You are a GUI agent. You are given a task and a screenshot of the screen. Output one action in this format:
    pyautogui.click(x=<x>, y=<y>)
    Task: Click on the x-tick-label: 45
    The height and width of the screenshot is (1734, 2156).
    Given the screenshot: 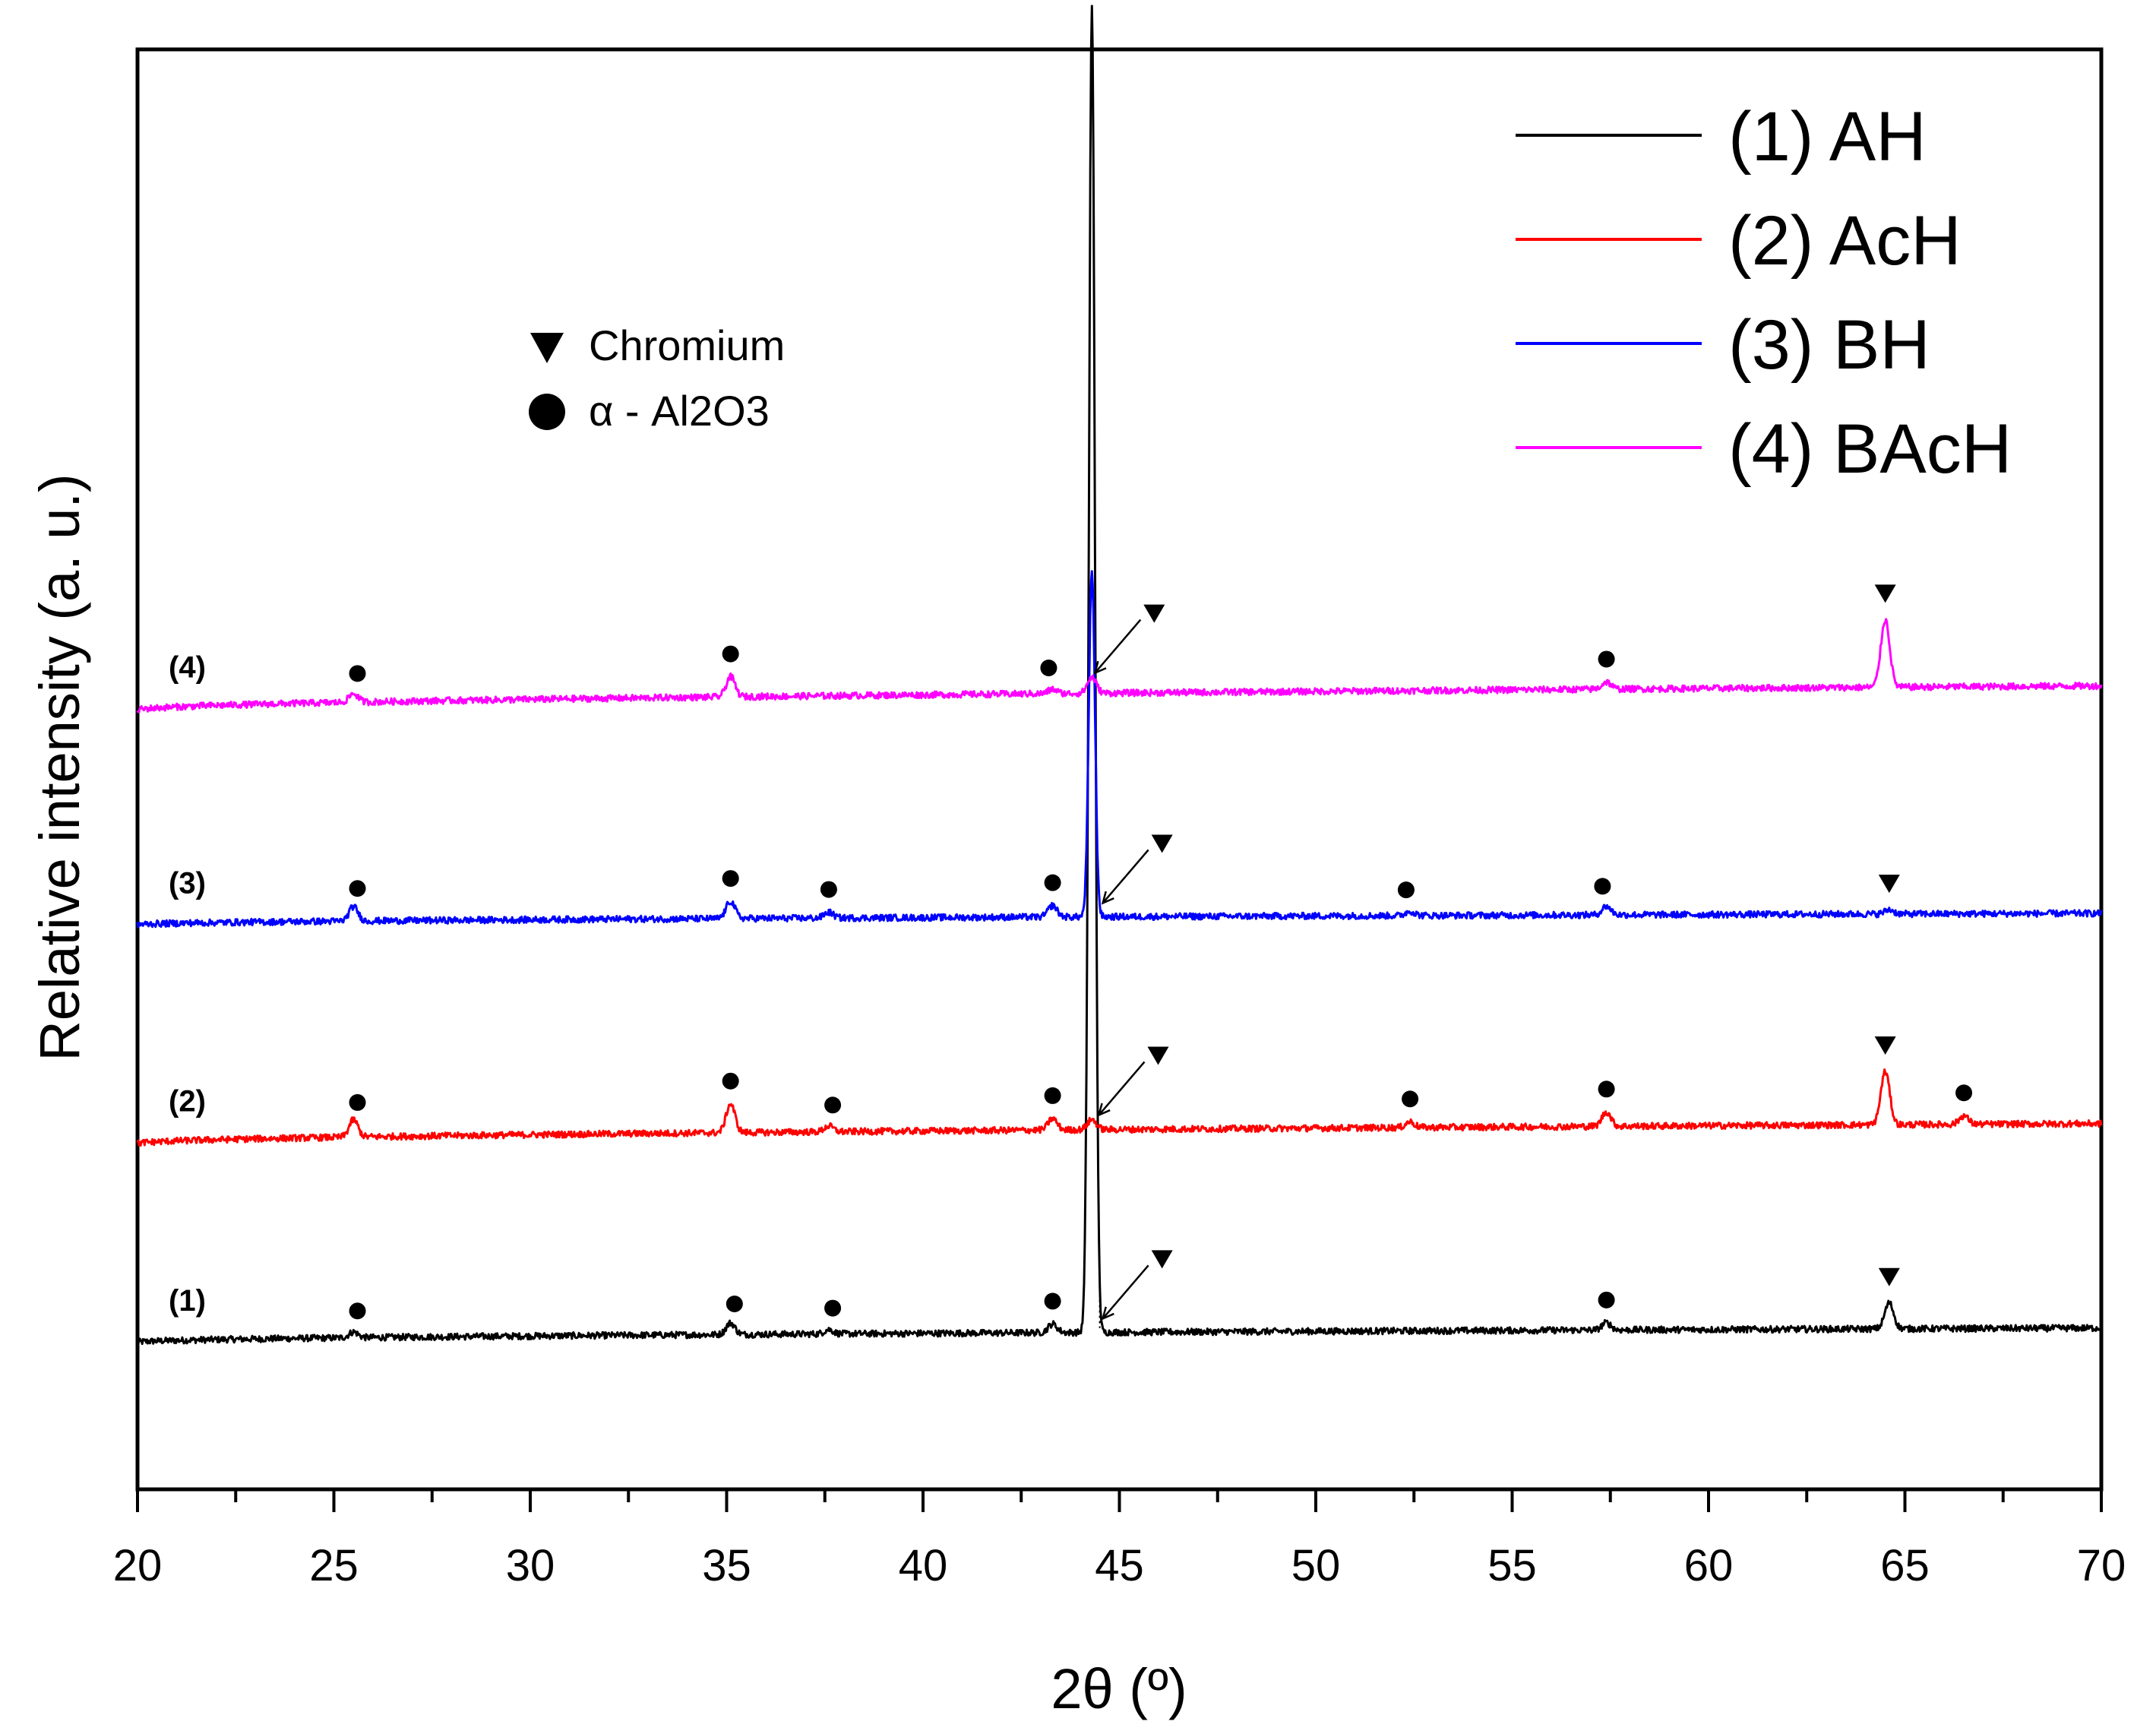 What is the action you would take?
    pyautogui.click(x=1119, y=1566)
    